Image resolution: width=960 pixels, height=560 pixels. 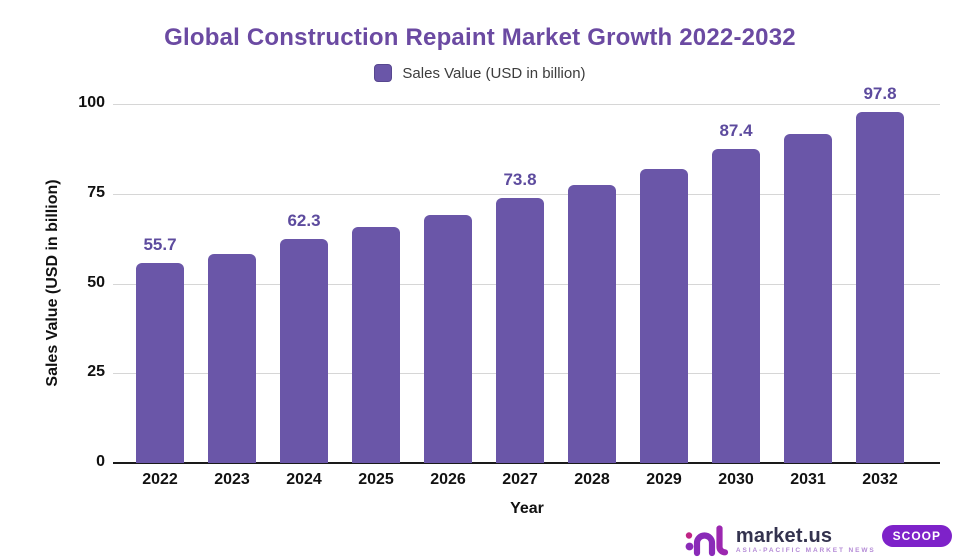 I want to click on brand-watermark: market.us ASIA-PACIFIC MARKET NEWS SCOOP, so click(x=818, y=540).